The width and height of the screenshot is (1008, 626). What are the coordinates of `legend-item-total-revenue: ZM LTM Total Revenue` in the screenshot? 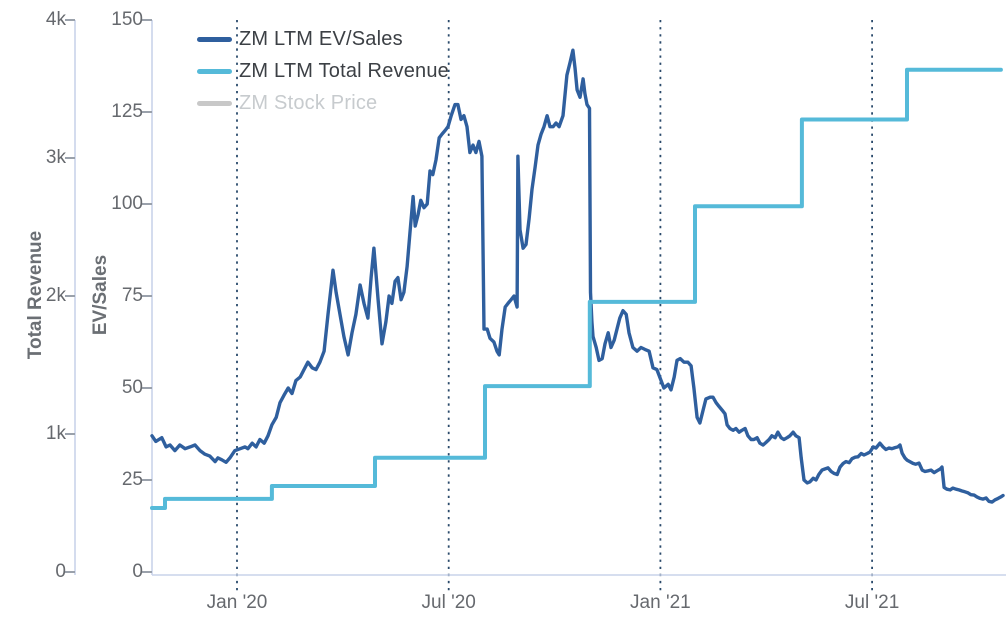 It's located at (323, 71).